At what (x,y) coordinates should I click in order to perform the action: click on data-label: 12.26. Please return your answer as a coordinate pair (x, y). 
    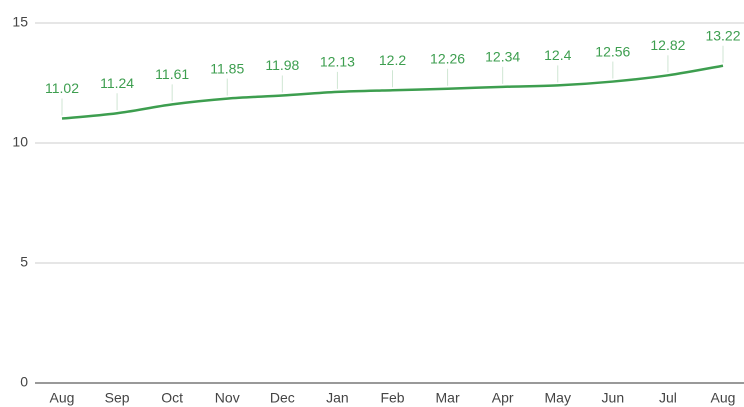
    Looking at the image, I should click on (447, 58).